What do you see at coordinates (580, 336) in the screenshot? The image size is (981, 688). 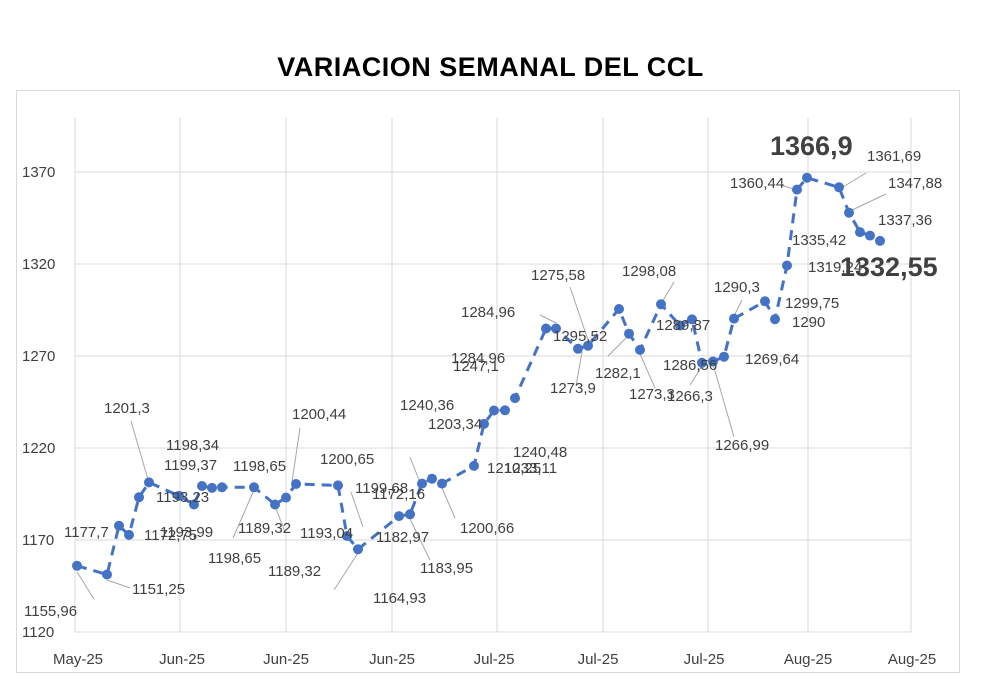 I see `data-label: 1295,52` at bounding box center [580, 336].